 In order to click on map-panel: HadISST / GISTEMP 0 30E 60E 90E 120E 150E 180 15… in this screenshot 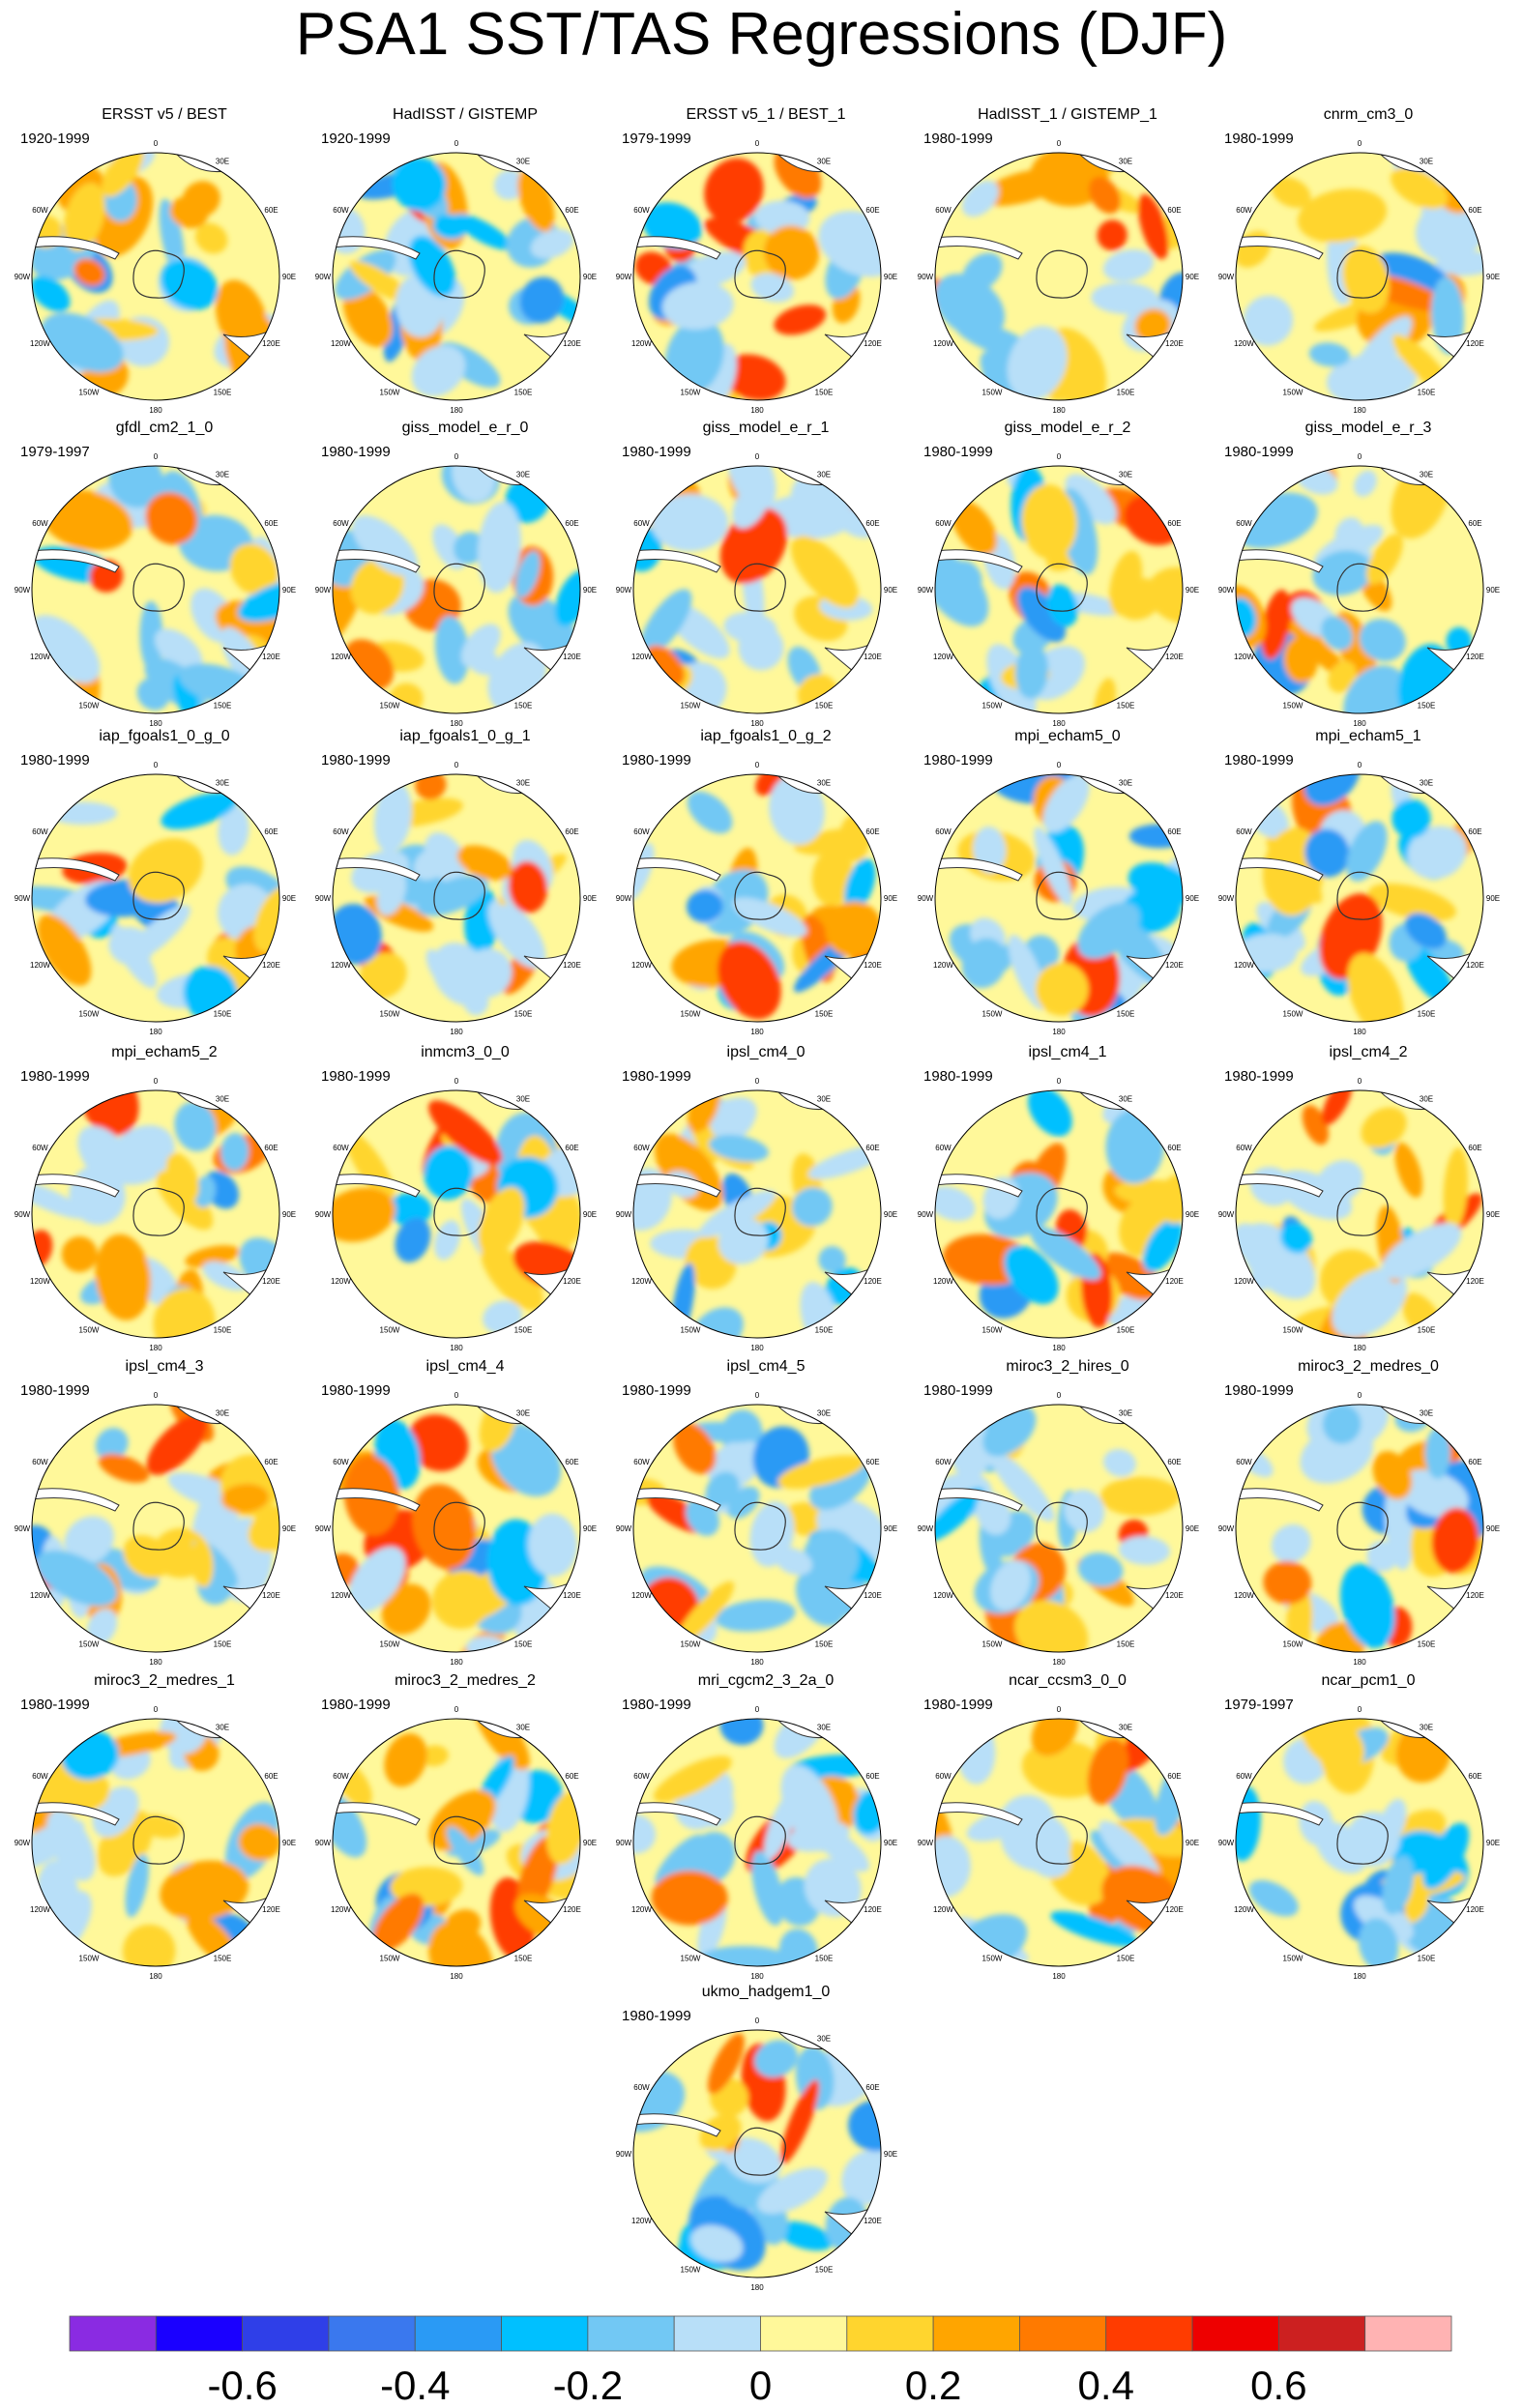, I will do `click(465, 265)`.